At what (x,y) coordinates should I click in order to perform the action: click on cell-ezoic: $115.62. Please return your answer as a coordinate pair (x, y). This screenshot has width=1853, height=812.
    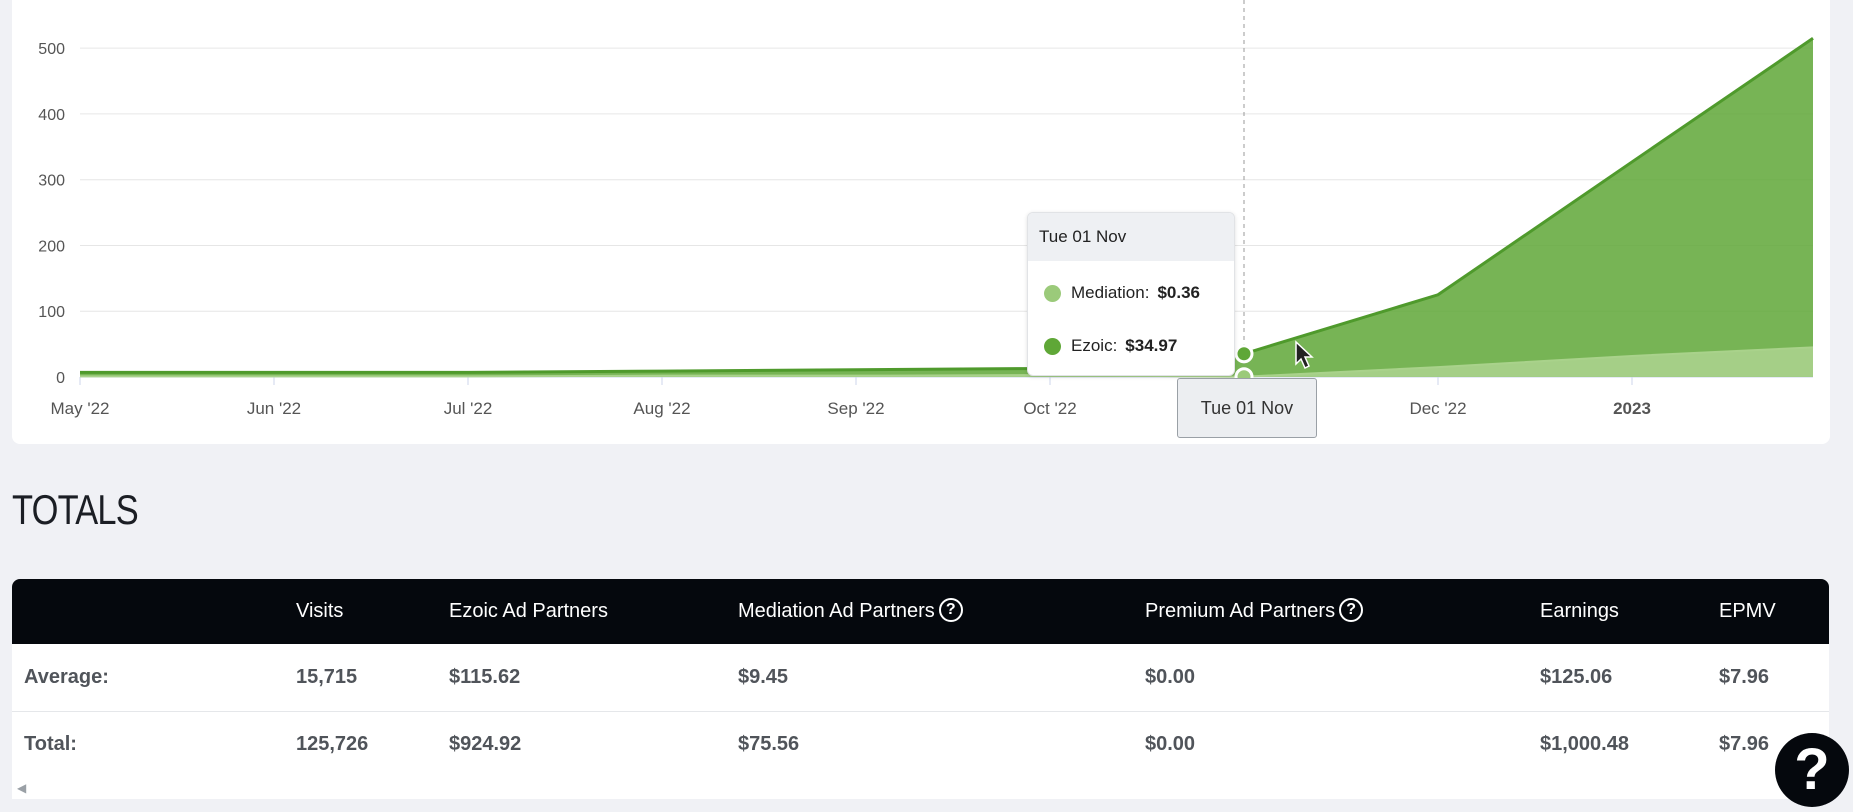
    Looking at the image, I should click on (485, 676).